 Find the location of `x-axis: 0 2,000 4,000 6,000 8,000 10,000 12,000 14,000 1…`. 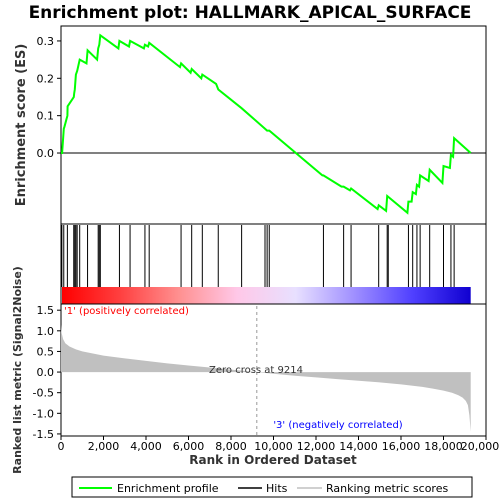

x-axis: 0 2,000 4,000 6,000 8,000 10,000 12,000 14,000 1… is located at coordinates (279, 444).